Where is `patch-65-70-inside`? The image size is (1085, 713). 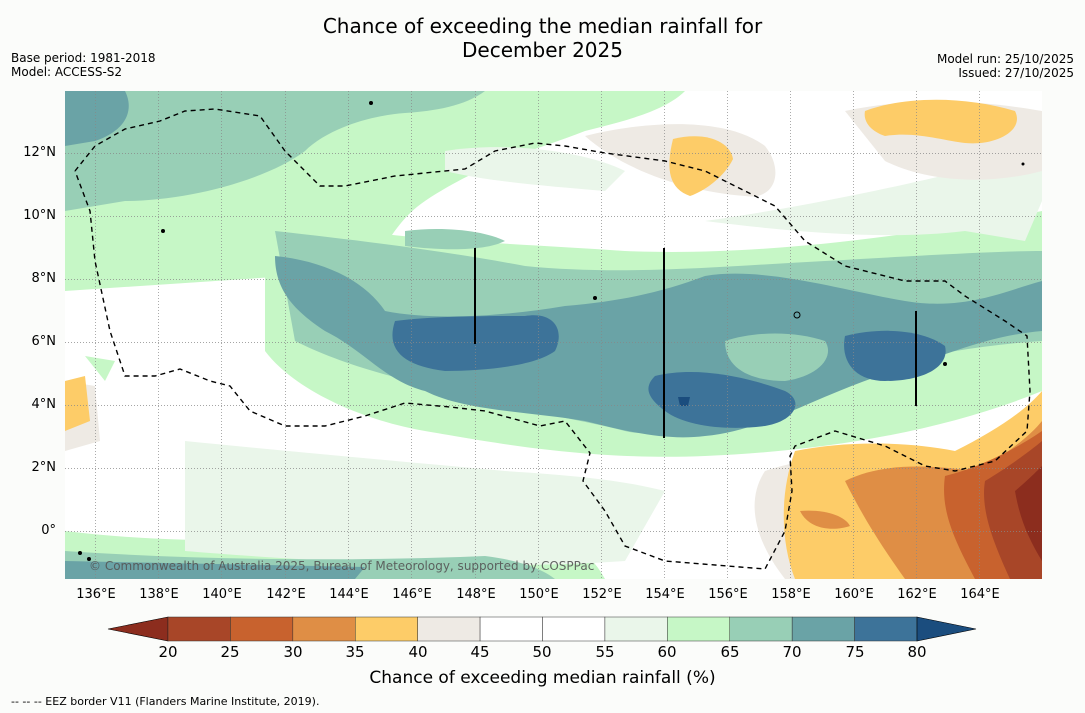
patch-65-70-inside is located at coordinates (777, 357).